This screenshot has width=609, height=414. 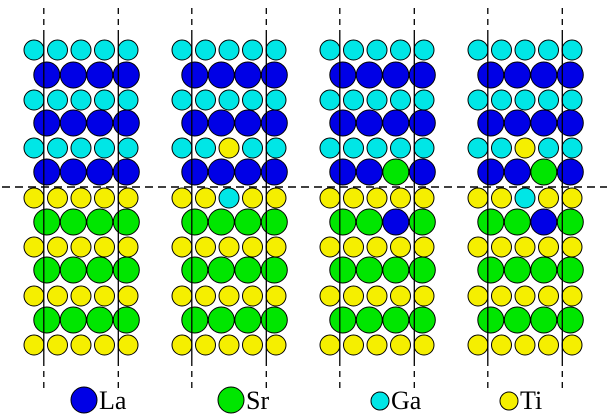 I want to click on legend-label-ga: Ga, so click(x=406, y=400).